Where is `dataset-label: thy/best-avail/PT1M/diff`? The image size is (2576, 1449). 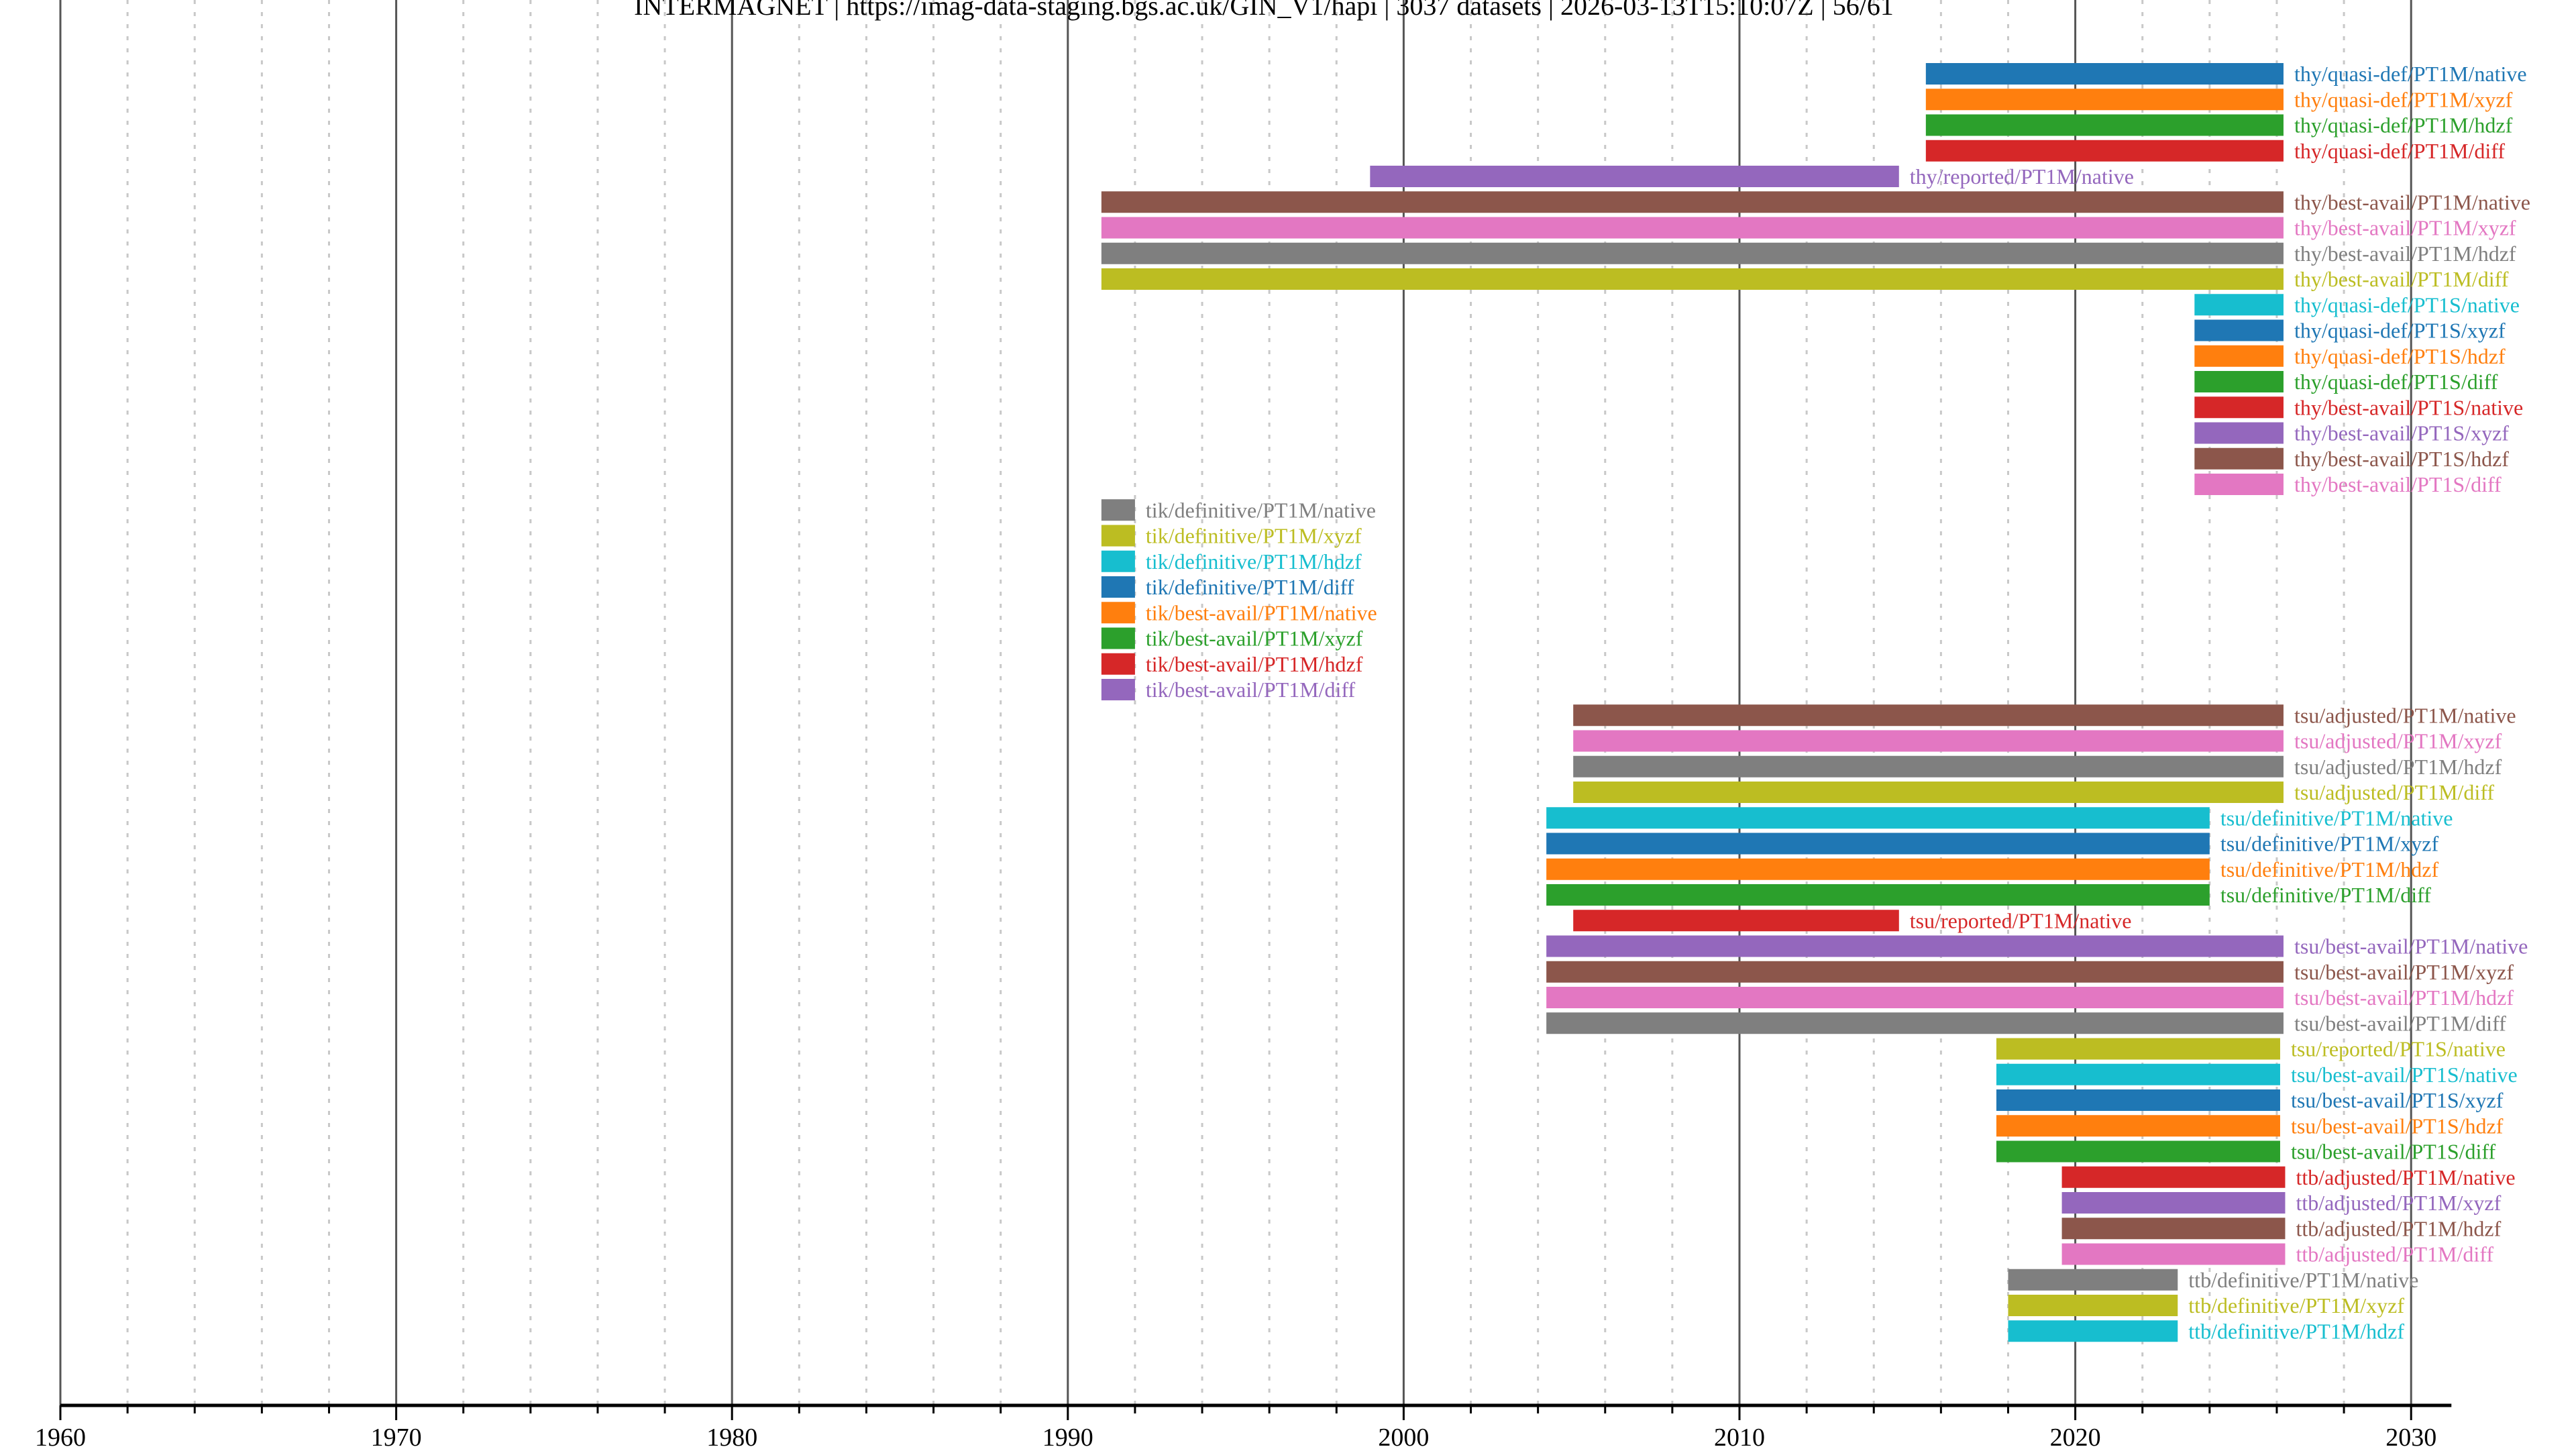 dataset-label: thy/best-avail/PT1M/diff is located at coordinates (2401, 279).